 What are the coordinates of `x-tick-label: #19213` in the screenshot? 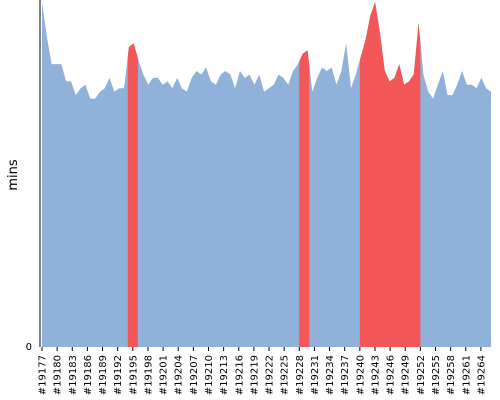 It's located at (224, 375).